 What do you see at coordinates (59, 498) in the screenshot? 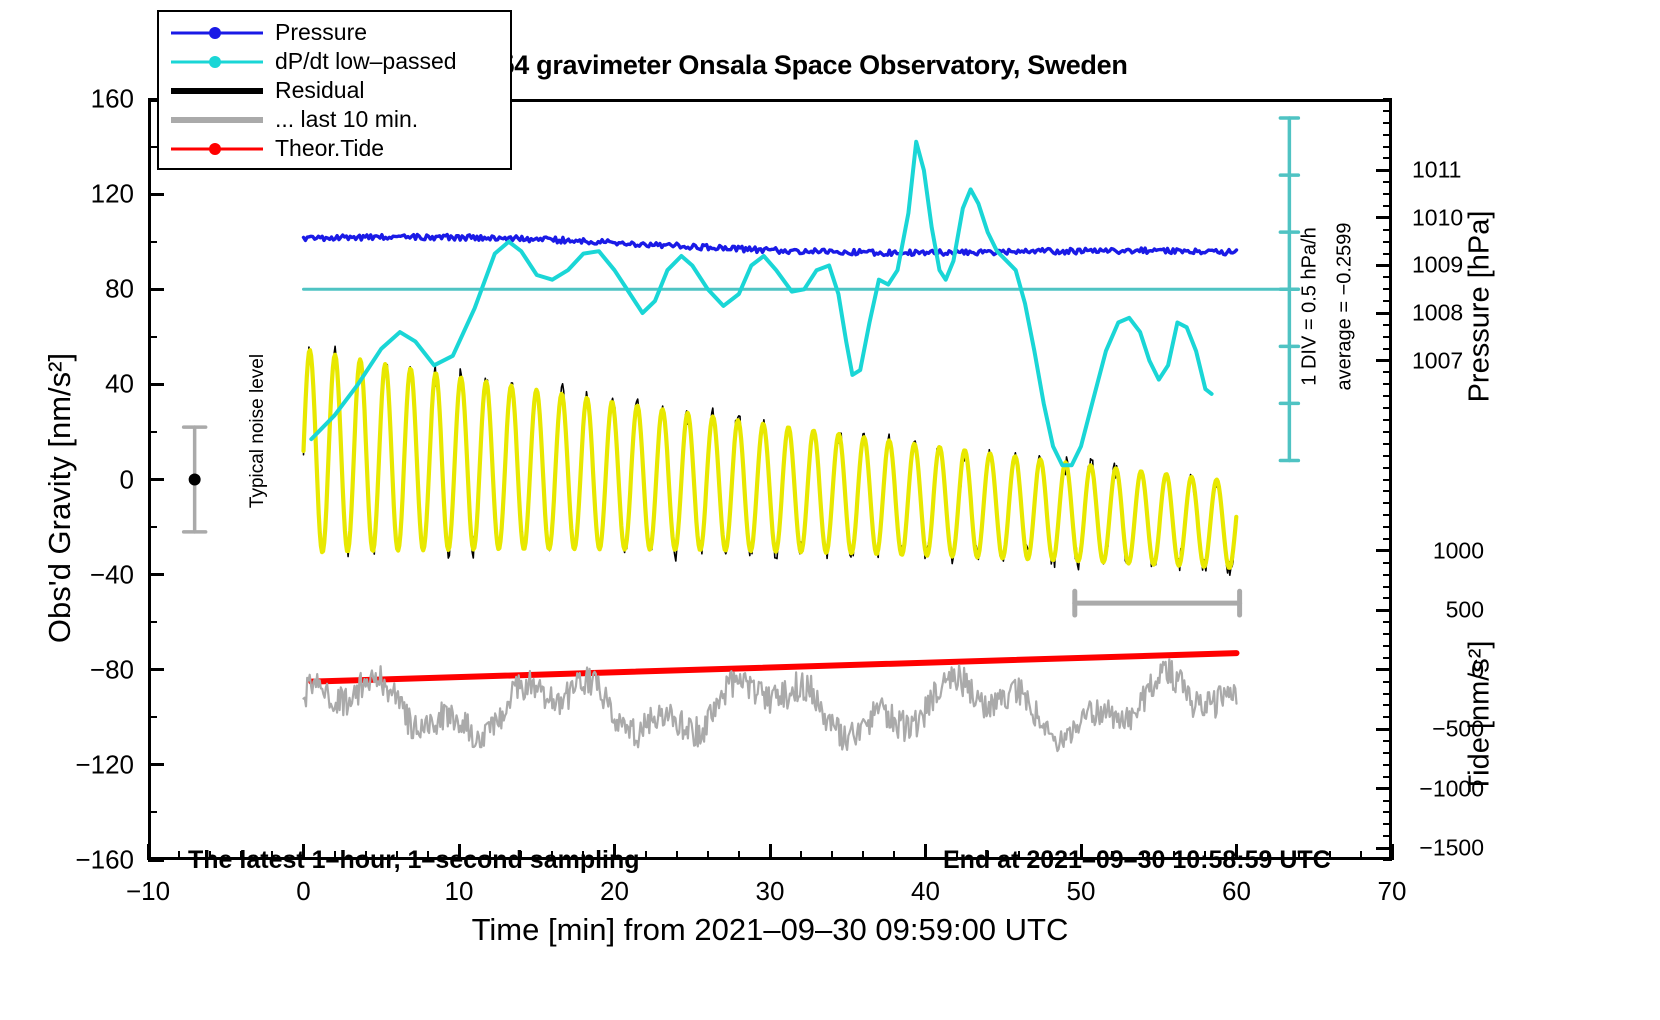
I see `y-axis-label-left: Obs'd Gravity [nm/s²]` at bounding box center [59, 498].